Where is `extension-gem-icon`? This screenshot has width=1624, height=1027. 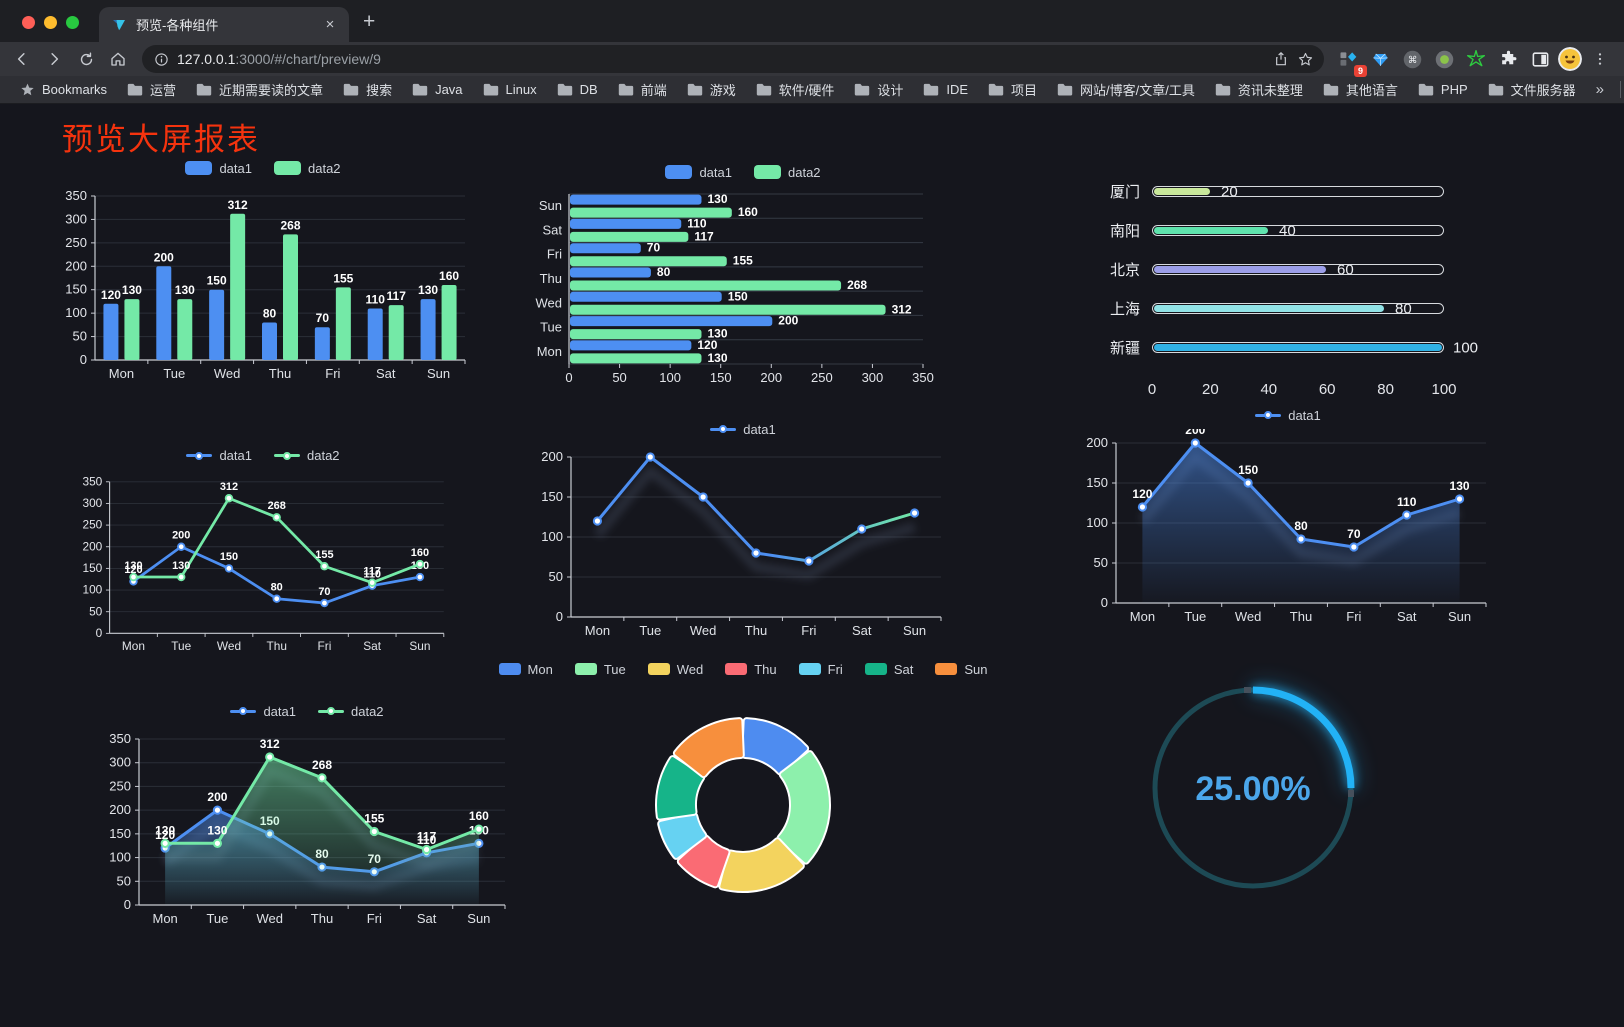
extension-gem-icon is located at coordinates (1380, 59).